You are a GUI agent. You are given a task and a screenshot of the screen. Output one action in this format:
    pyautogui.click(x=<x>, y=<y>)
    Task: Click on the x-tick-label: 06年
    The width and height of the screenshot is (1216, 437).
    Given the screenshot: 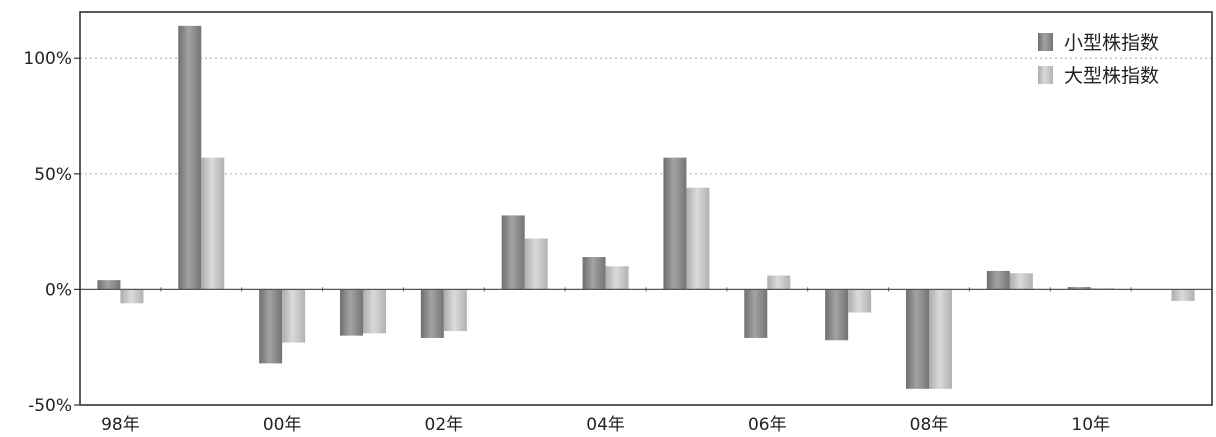 What is the action you would take?
    pyautogui.click(x=767, y=425)
    